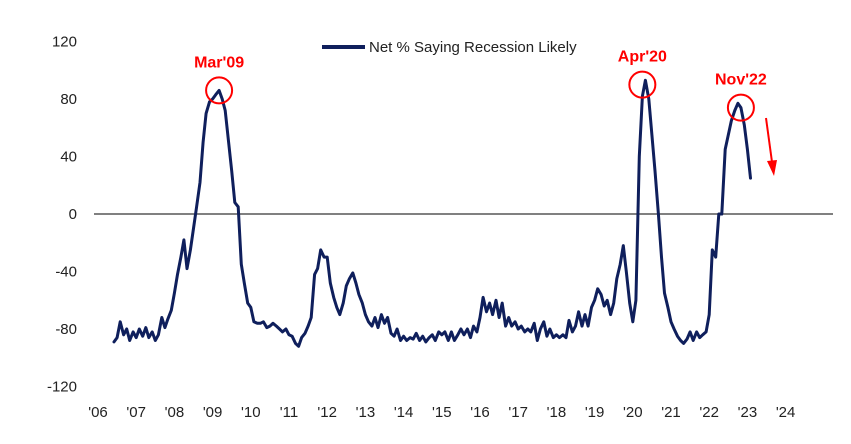 Image resolution: width=851 pixels, height=444 pixels. Describe the element at coordinates (557, 412) in the screenshot. I see `x-tick-label: '18` at that location.